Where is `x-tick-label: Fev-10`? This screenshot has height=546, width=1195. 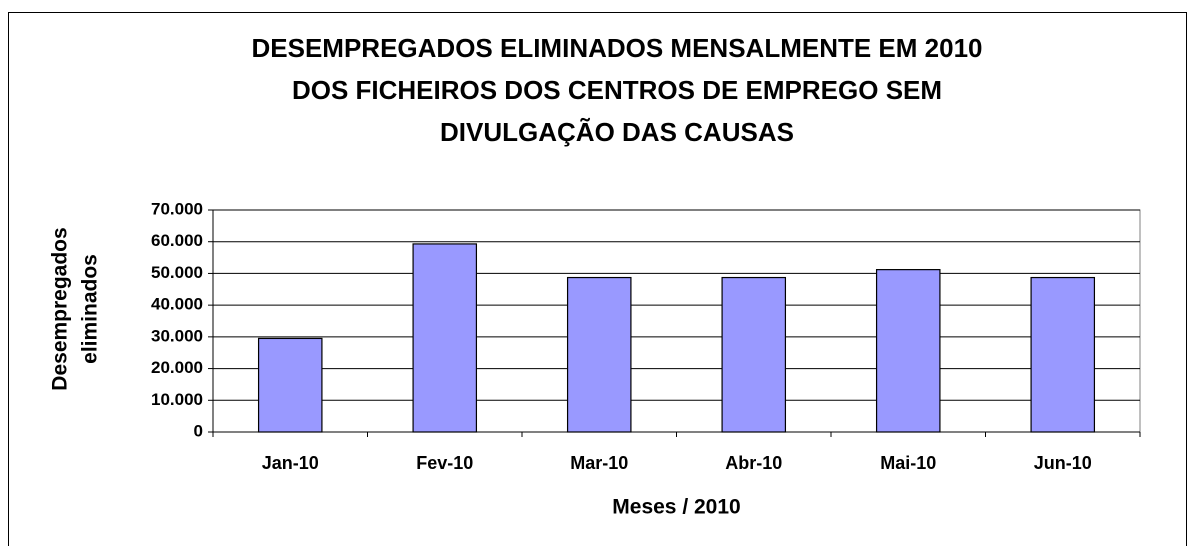 x-tick-label: Fev-10 is located at coordinates (444, 463).